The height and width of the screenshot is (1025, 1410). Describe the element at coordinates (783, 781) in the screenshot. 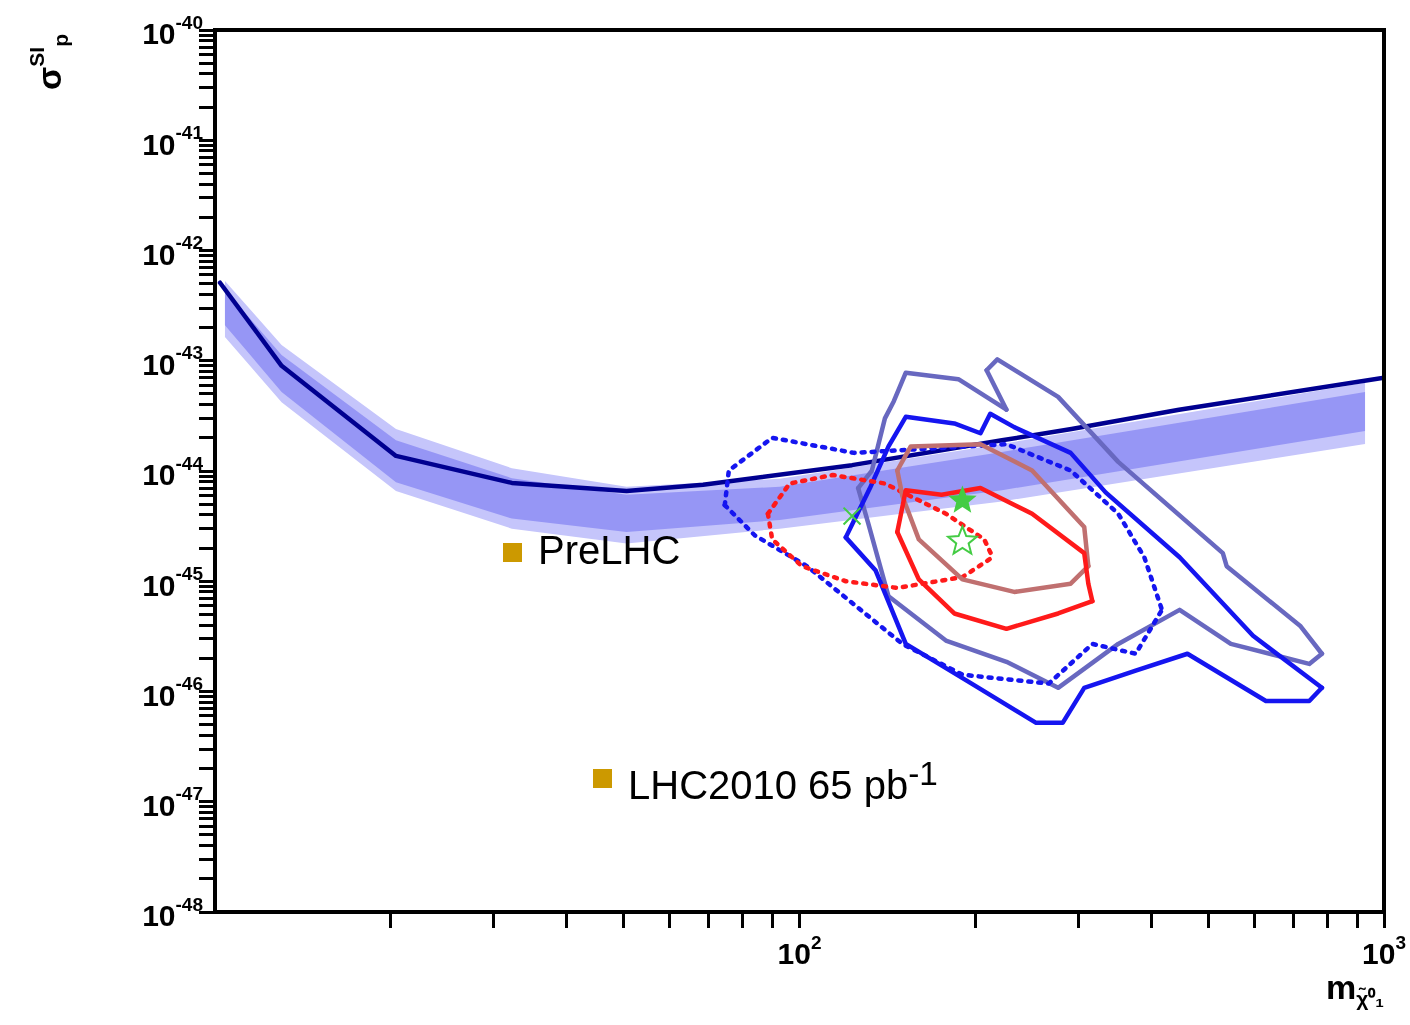

I see `annotation: LHC2010 65 pb$^{-1}$` at that location.